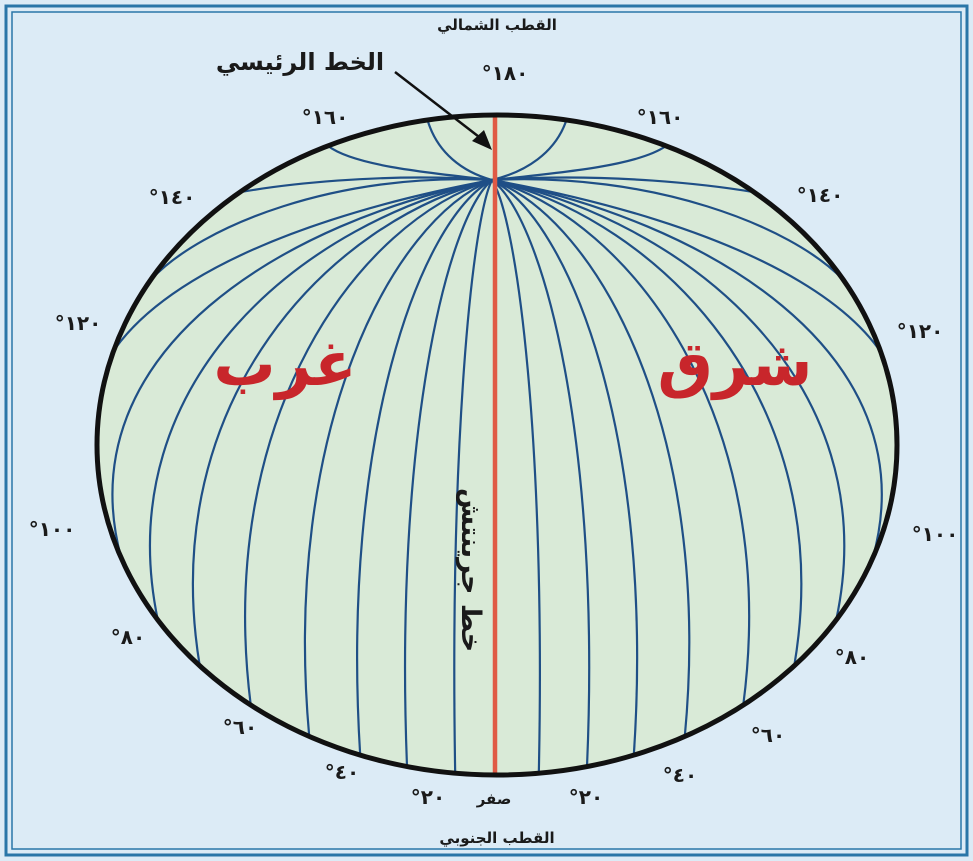  What do you see at coordinates (284, 363) in the screenshot?
I see `west-region-label: غرب` at bounding box center [284, 363].